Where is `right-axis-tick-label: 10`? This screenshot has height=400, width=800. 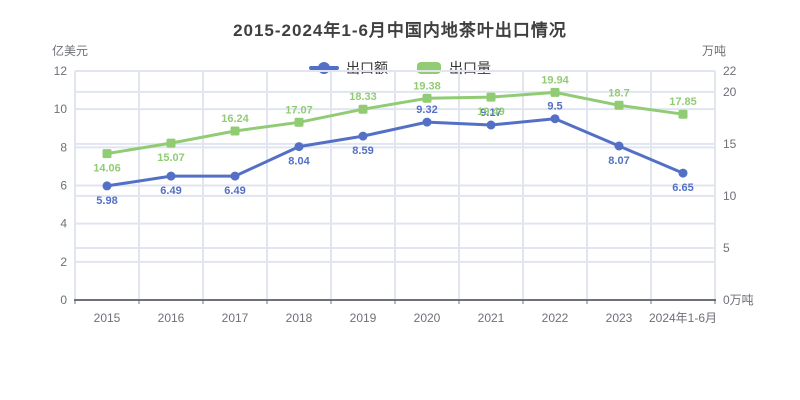
right-axis-tick-label: 10 is located at coordinates (730, 196).